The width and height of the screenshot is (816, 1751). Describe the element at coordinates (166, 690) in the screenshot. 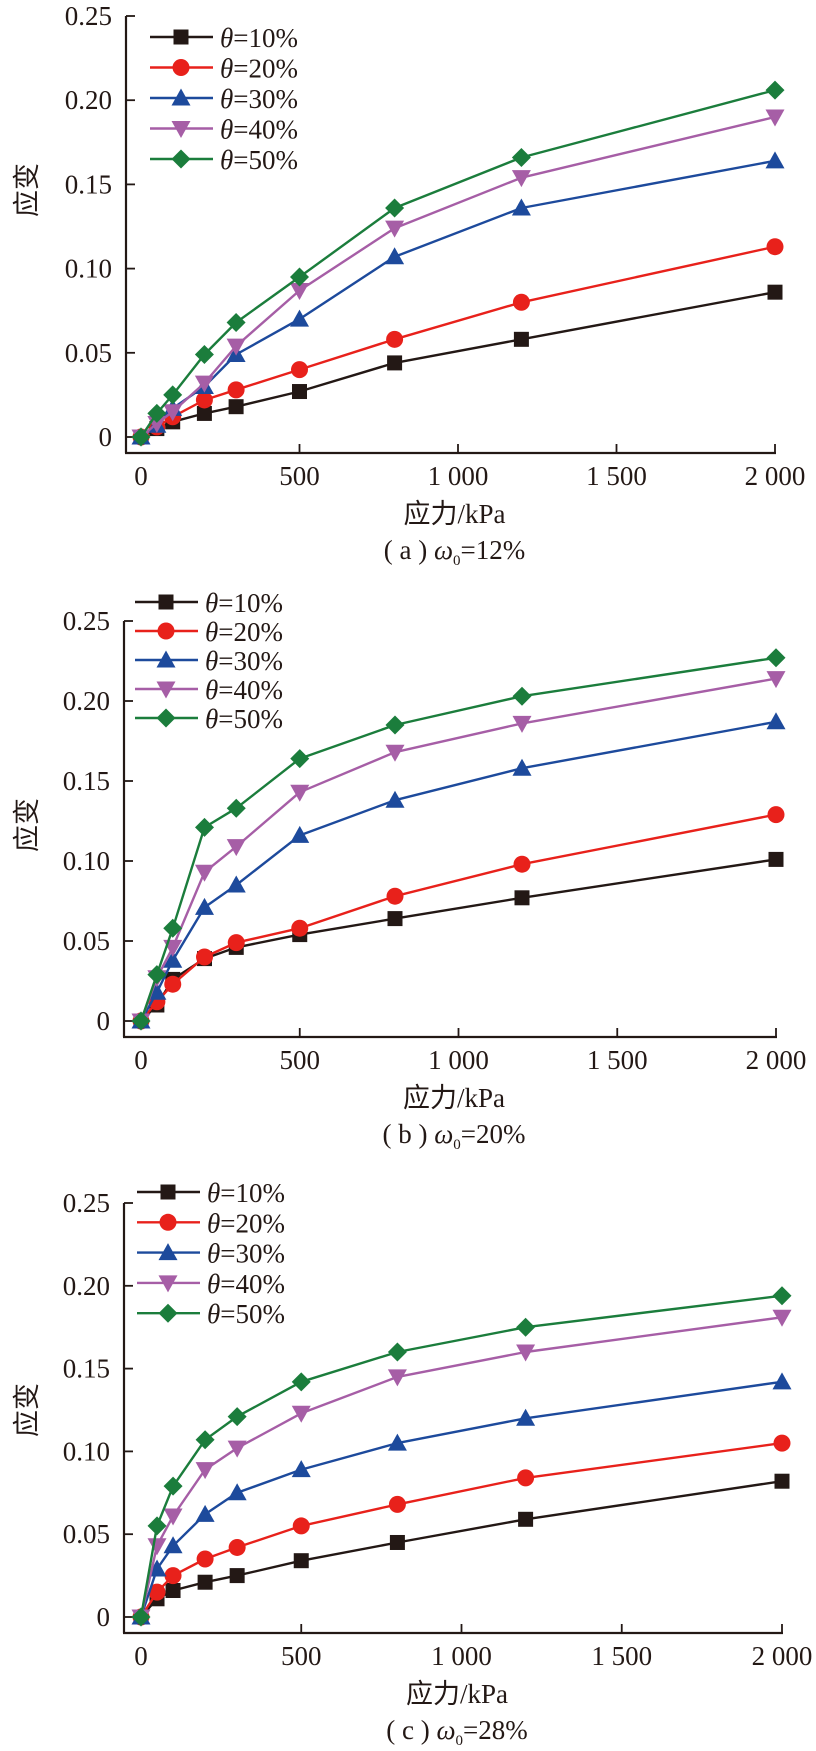

I see `legend-marker-triangle-down` at that location.